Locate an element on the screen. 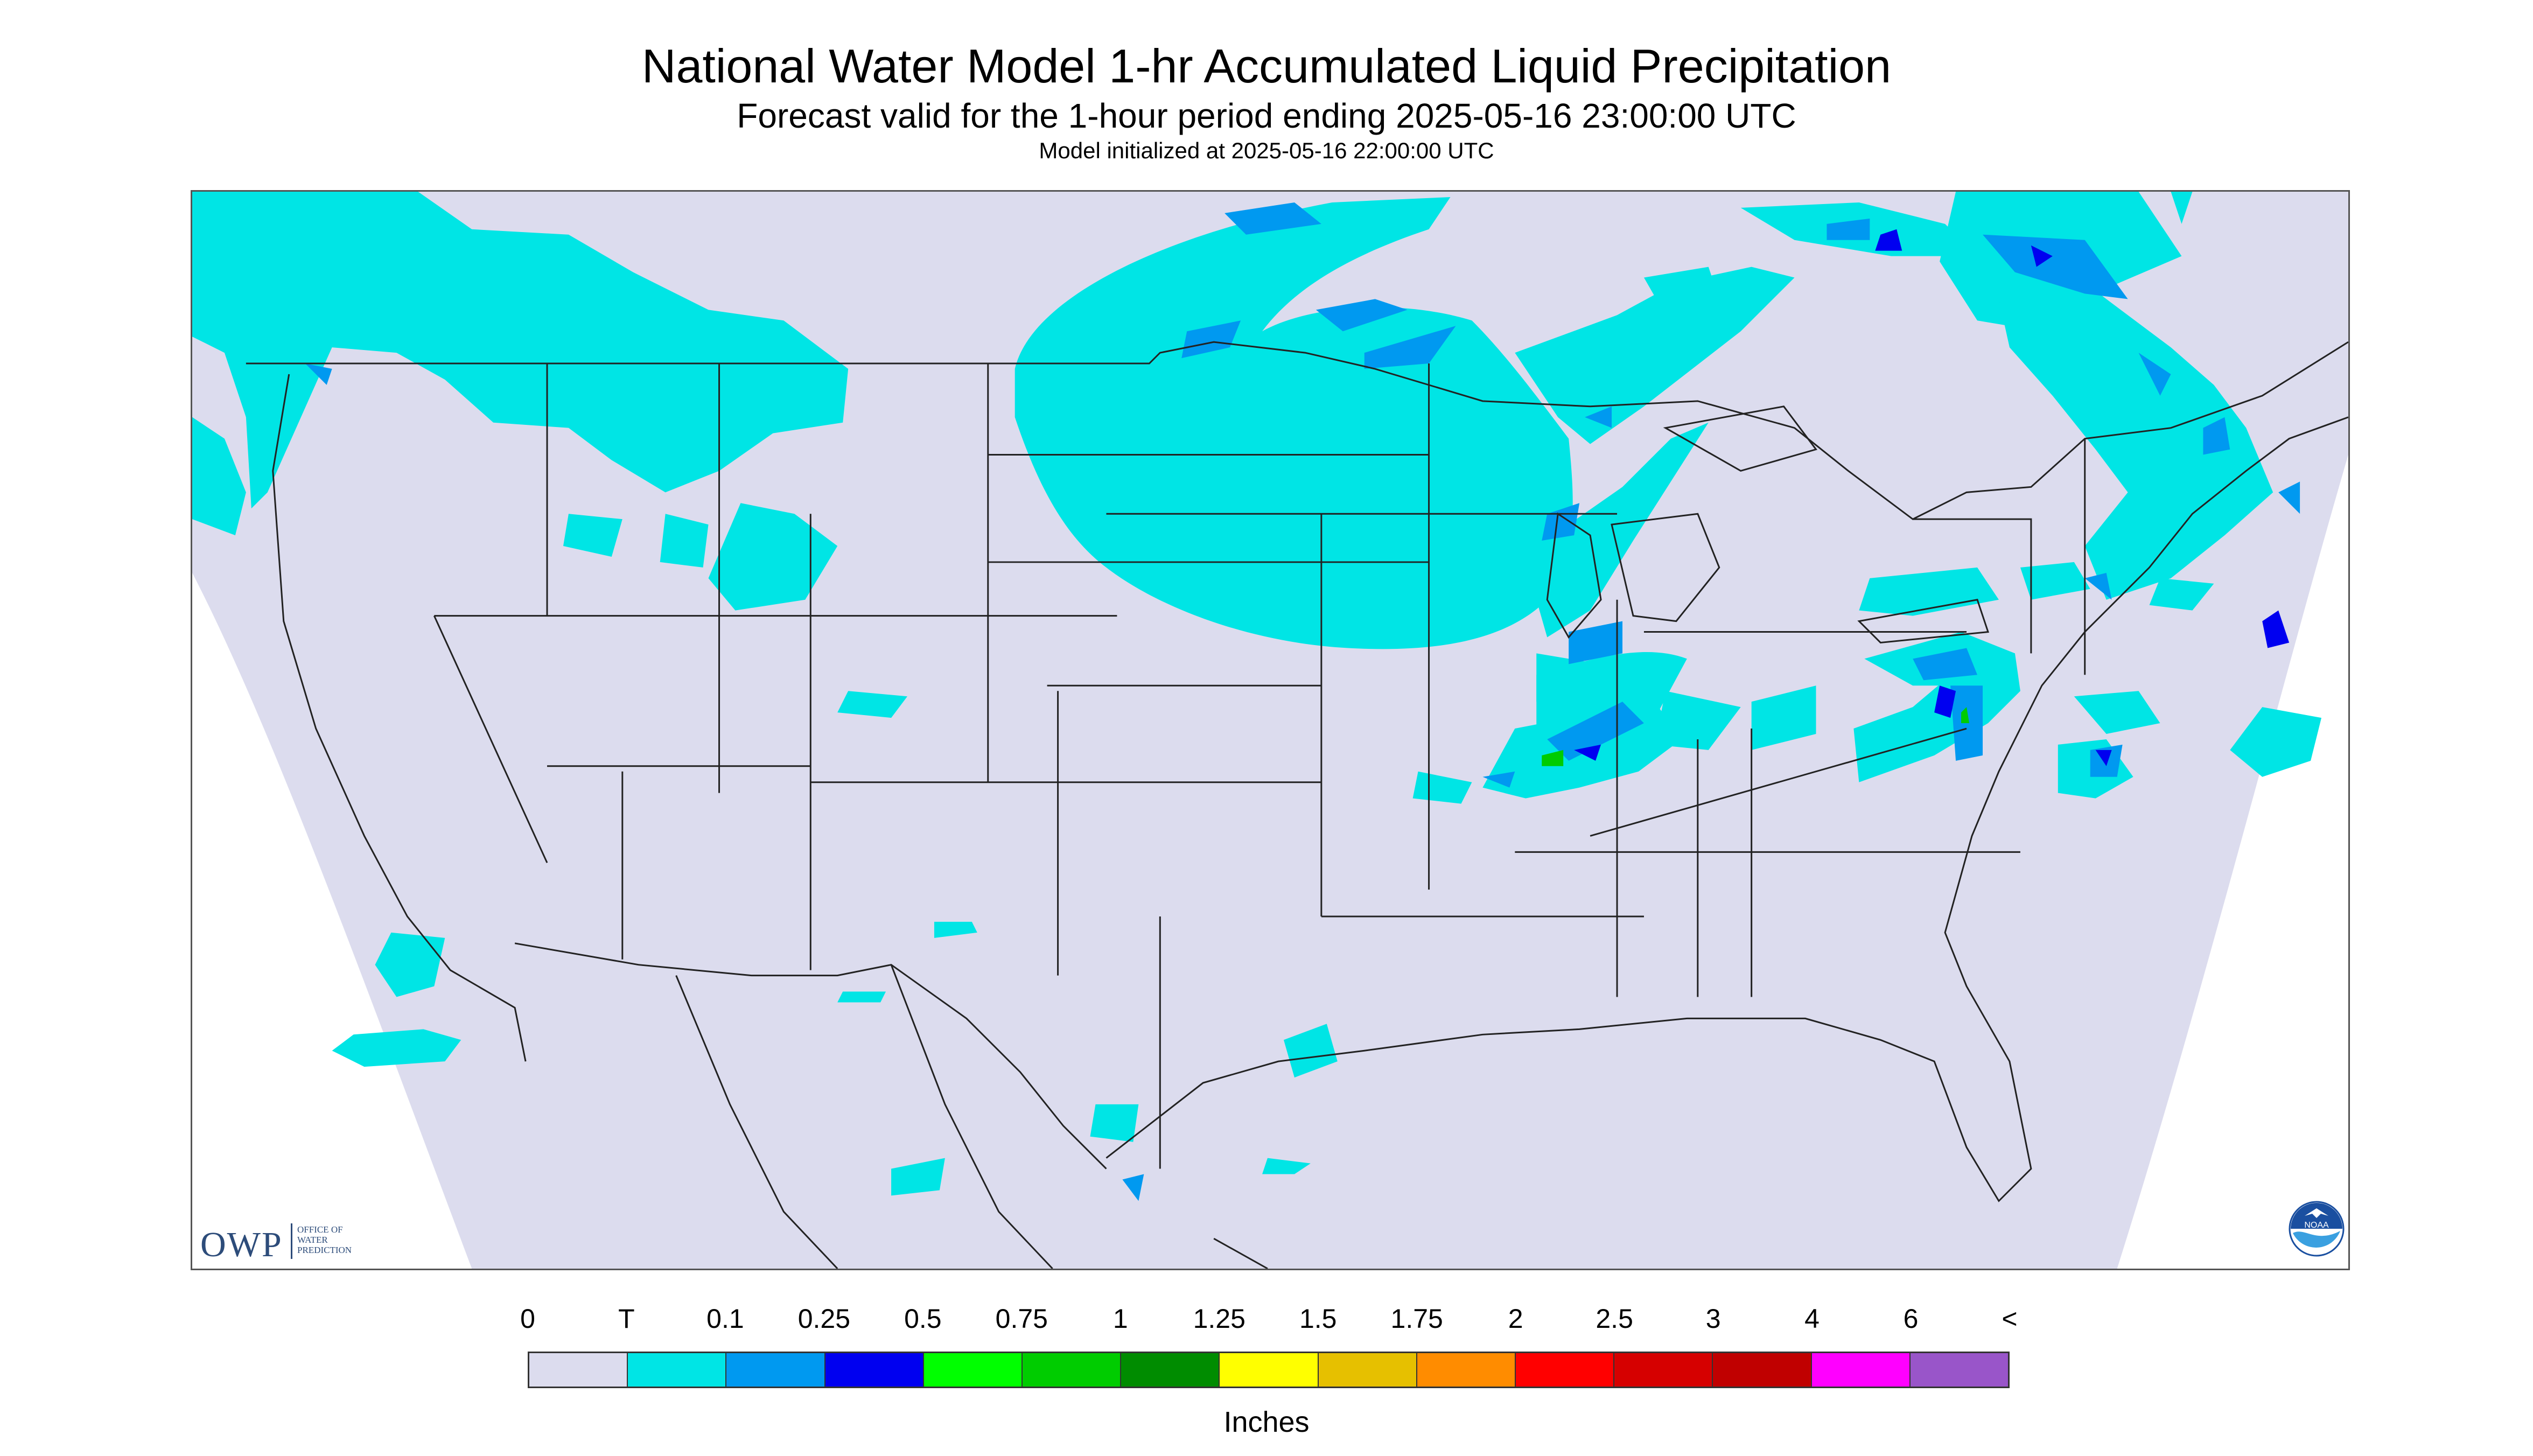  legend-color-bar is located at coordinates (1269, 1370).